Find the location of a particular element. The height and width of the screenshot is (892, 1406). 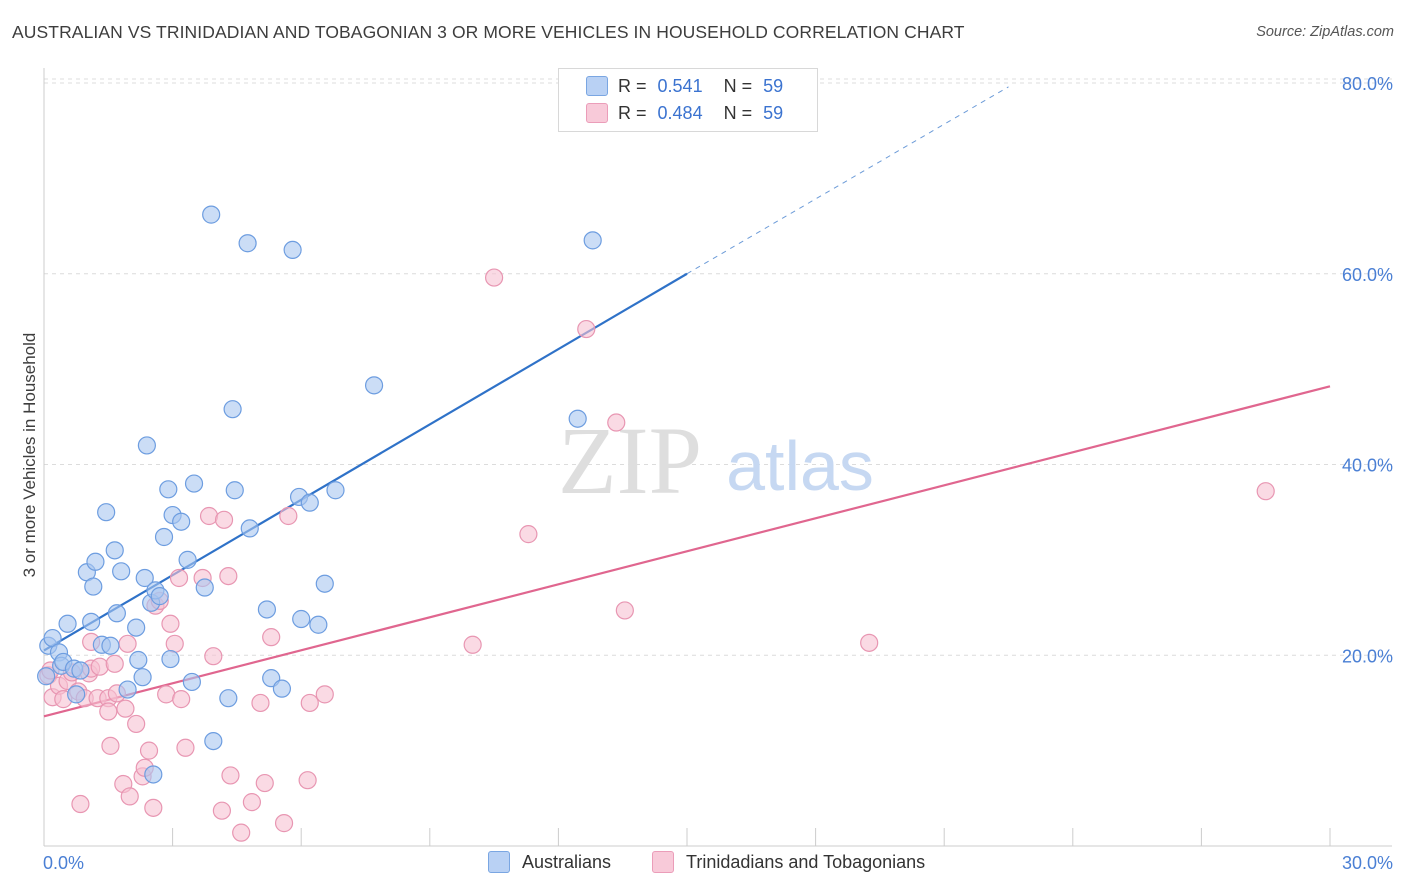

x-tick-label: 0.0% is located at coordinates (63, 863).